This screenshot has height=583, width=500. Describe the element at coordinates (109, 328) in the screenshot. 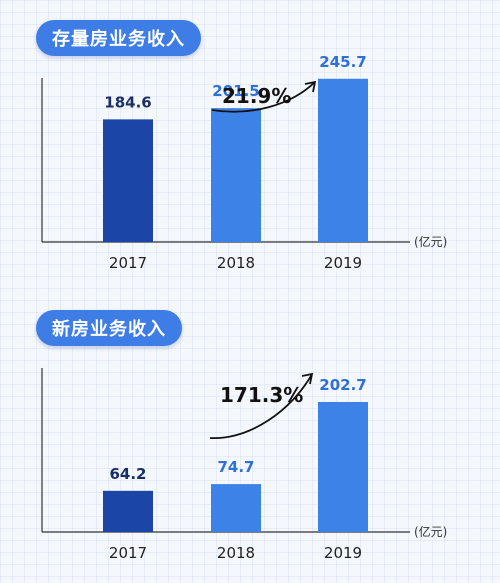

I see `chart-title-pill: 新房业务收入` at that location.